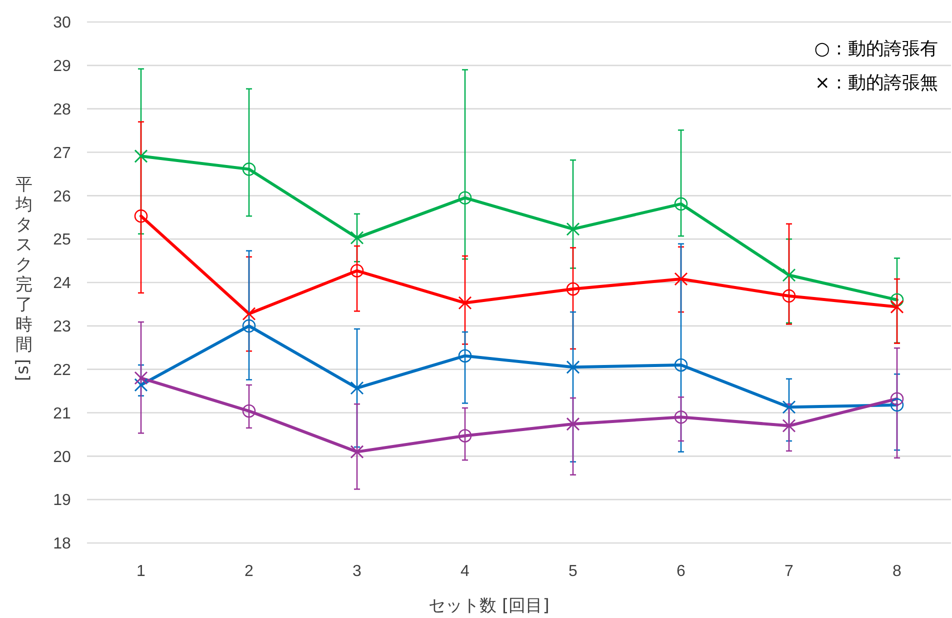 This screenshot has height=618, width=952. I want to click on text: 平均タスク完了時間[s], so click(22, 278).